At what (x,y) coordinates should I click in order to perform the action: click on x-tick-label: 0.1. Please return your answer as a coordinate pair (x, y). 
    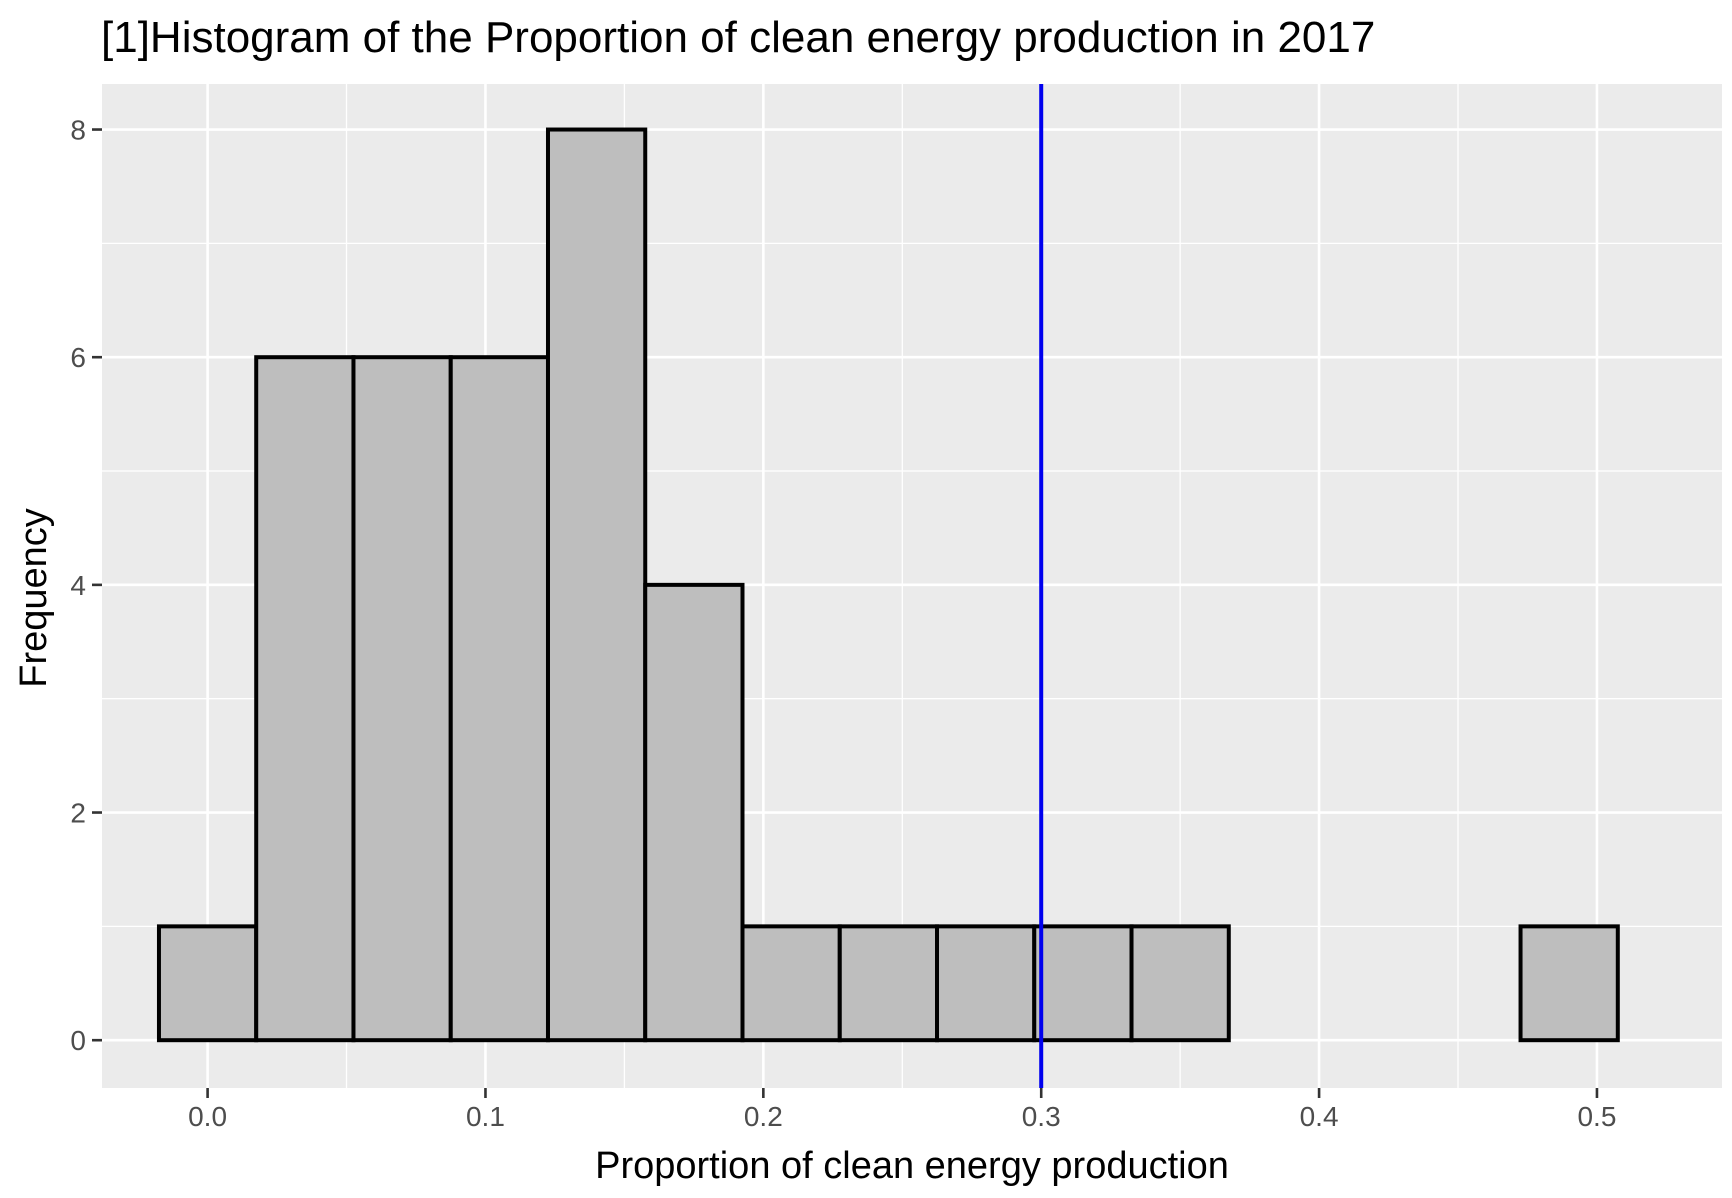
    Looking at the image, I should click on (485, 1116).